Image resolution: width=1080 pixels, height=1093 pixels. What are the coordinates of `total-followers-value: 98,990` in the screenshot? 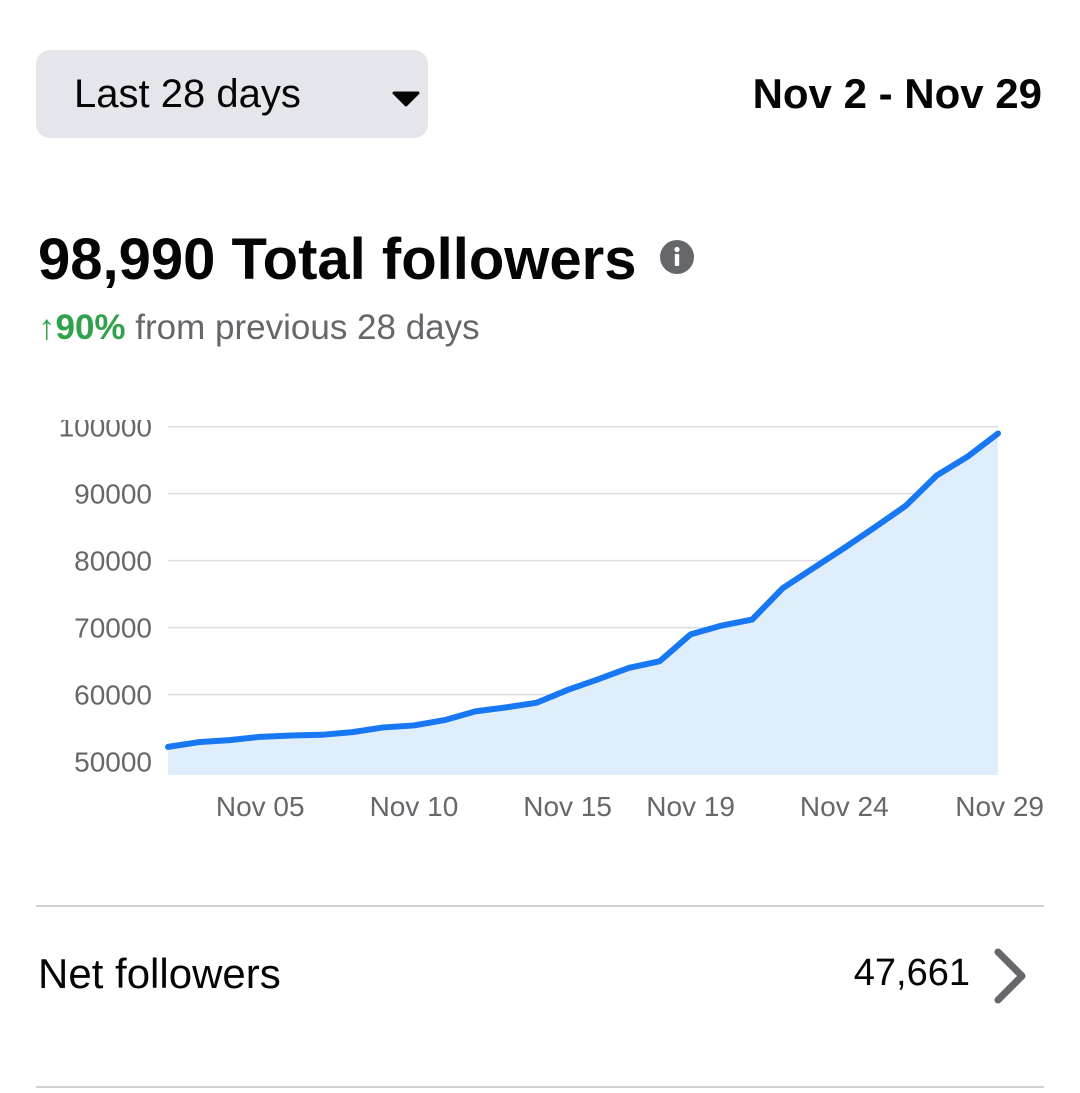 It's located at (127, 259).